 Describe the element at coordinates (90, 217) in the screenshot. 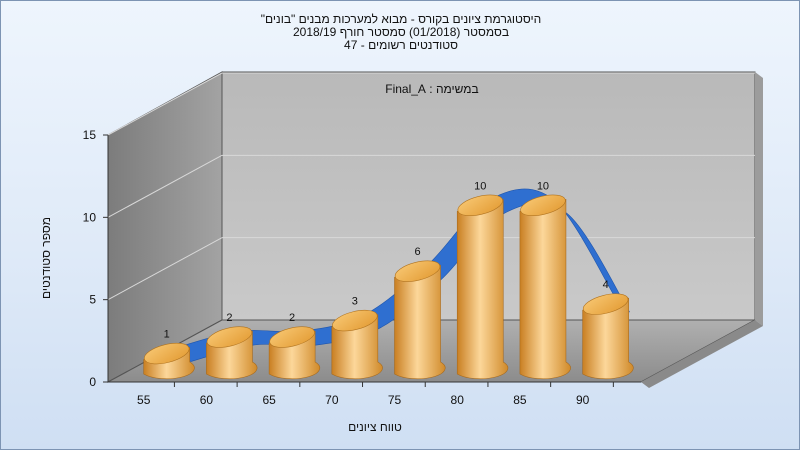

I see `y-tick-label: 10` at that location.